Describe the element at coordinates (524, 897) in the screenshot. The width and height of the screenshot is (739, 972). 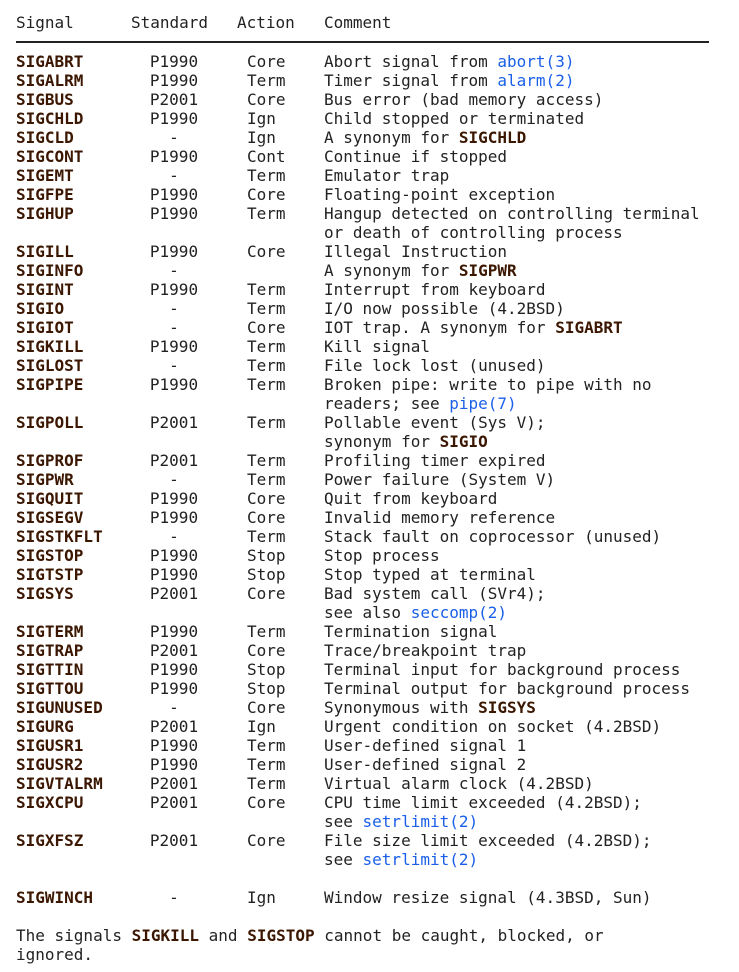
I see `comment-line: Window resize signal (4.3BSD, Sun)` at that location.